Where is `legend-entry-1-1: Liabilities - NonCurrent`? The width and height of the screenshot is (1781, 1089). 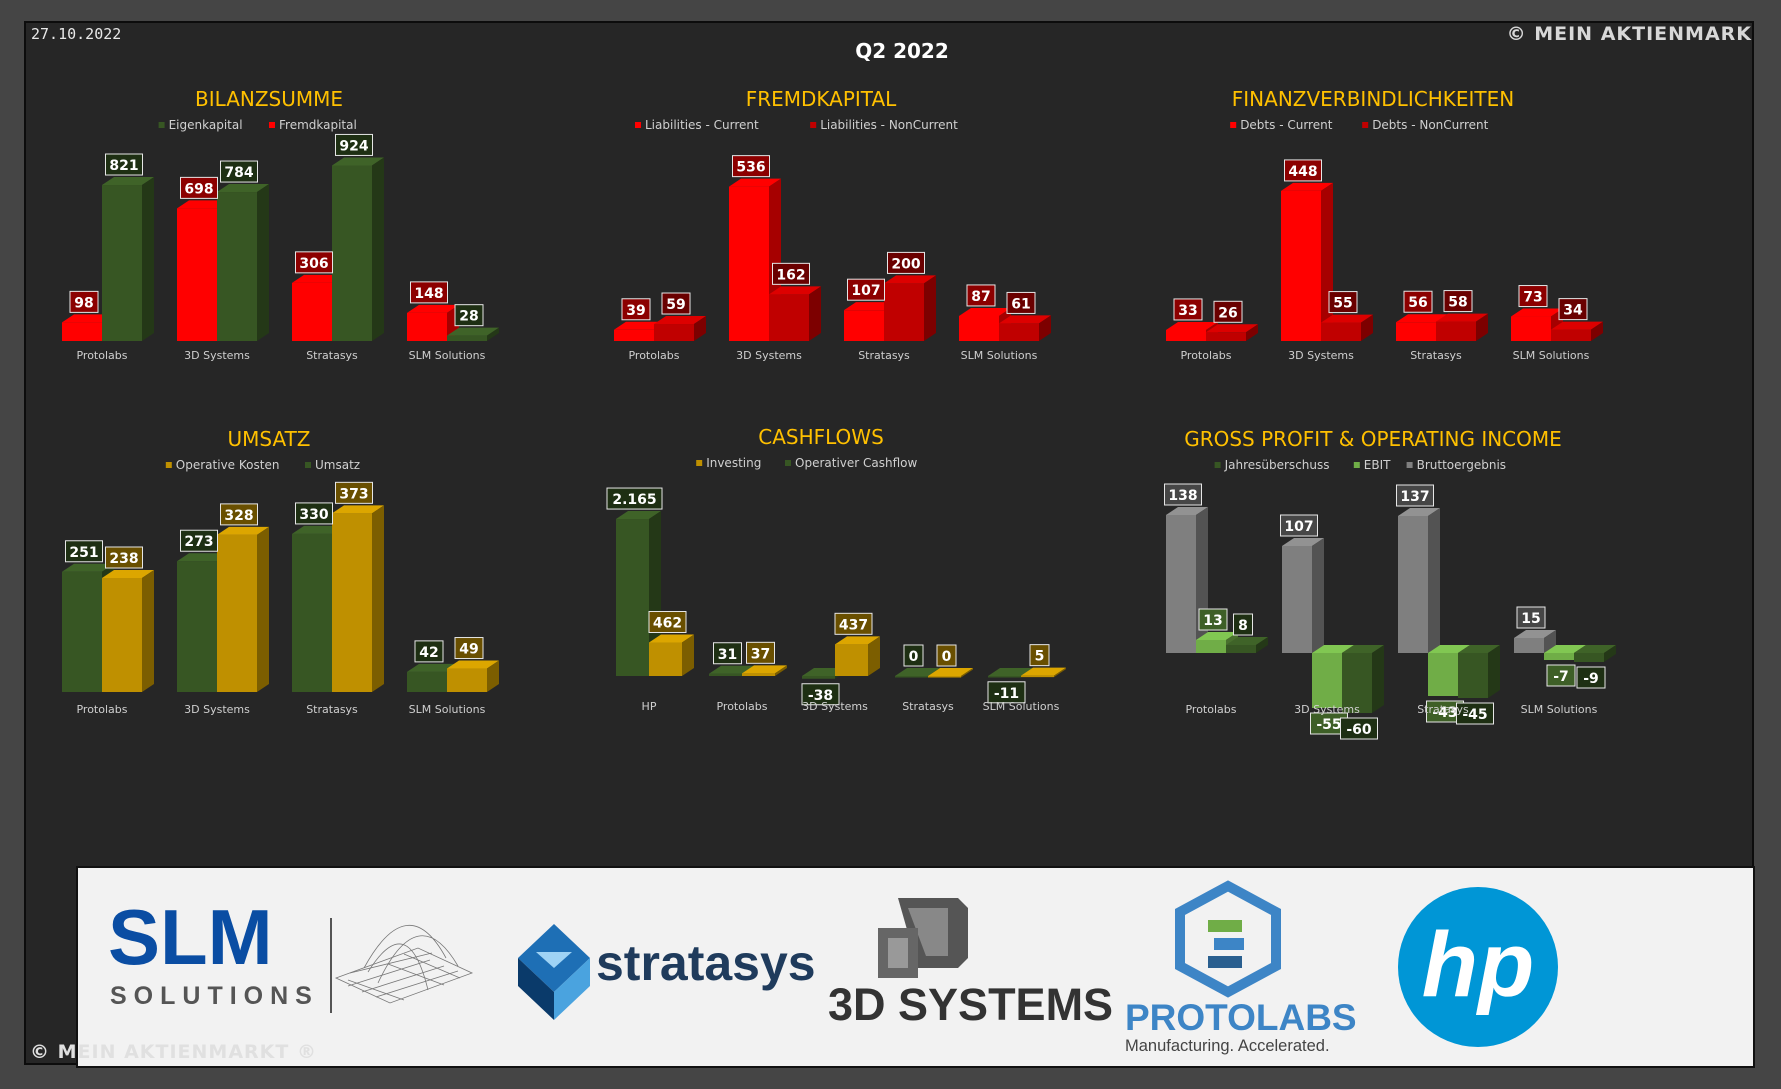
legend-entry-1-1: Liabilities - NonCurrent is located at coordinates (884, 125).